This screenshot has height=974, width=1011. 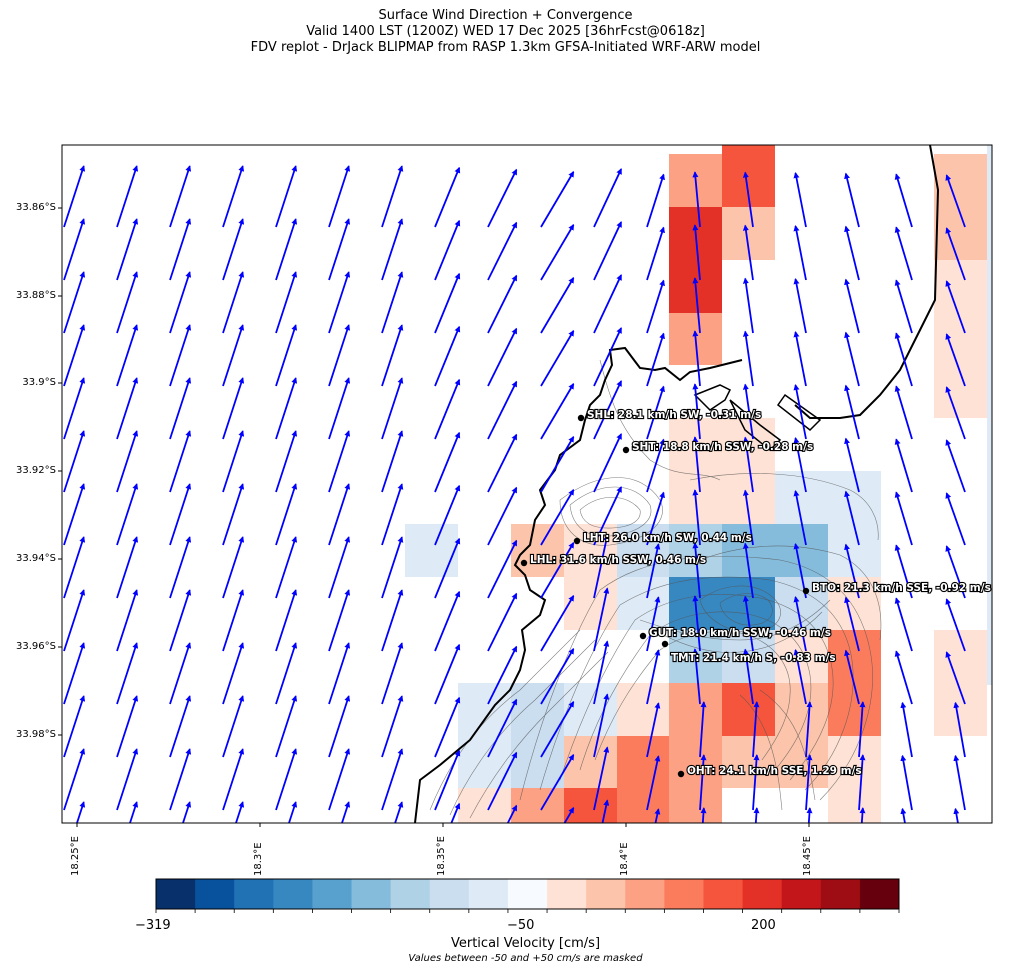 I want to click on station-tmt: TMT: 21.4 km/h S, -0.83 m/s, so click(x=749, y=652).